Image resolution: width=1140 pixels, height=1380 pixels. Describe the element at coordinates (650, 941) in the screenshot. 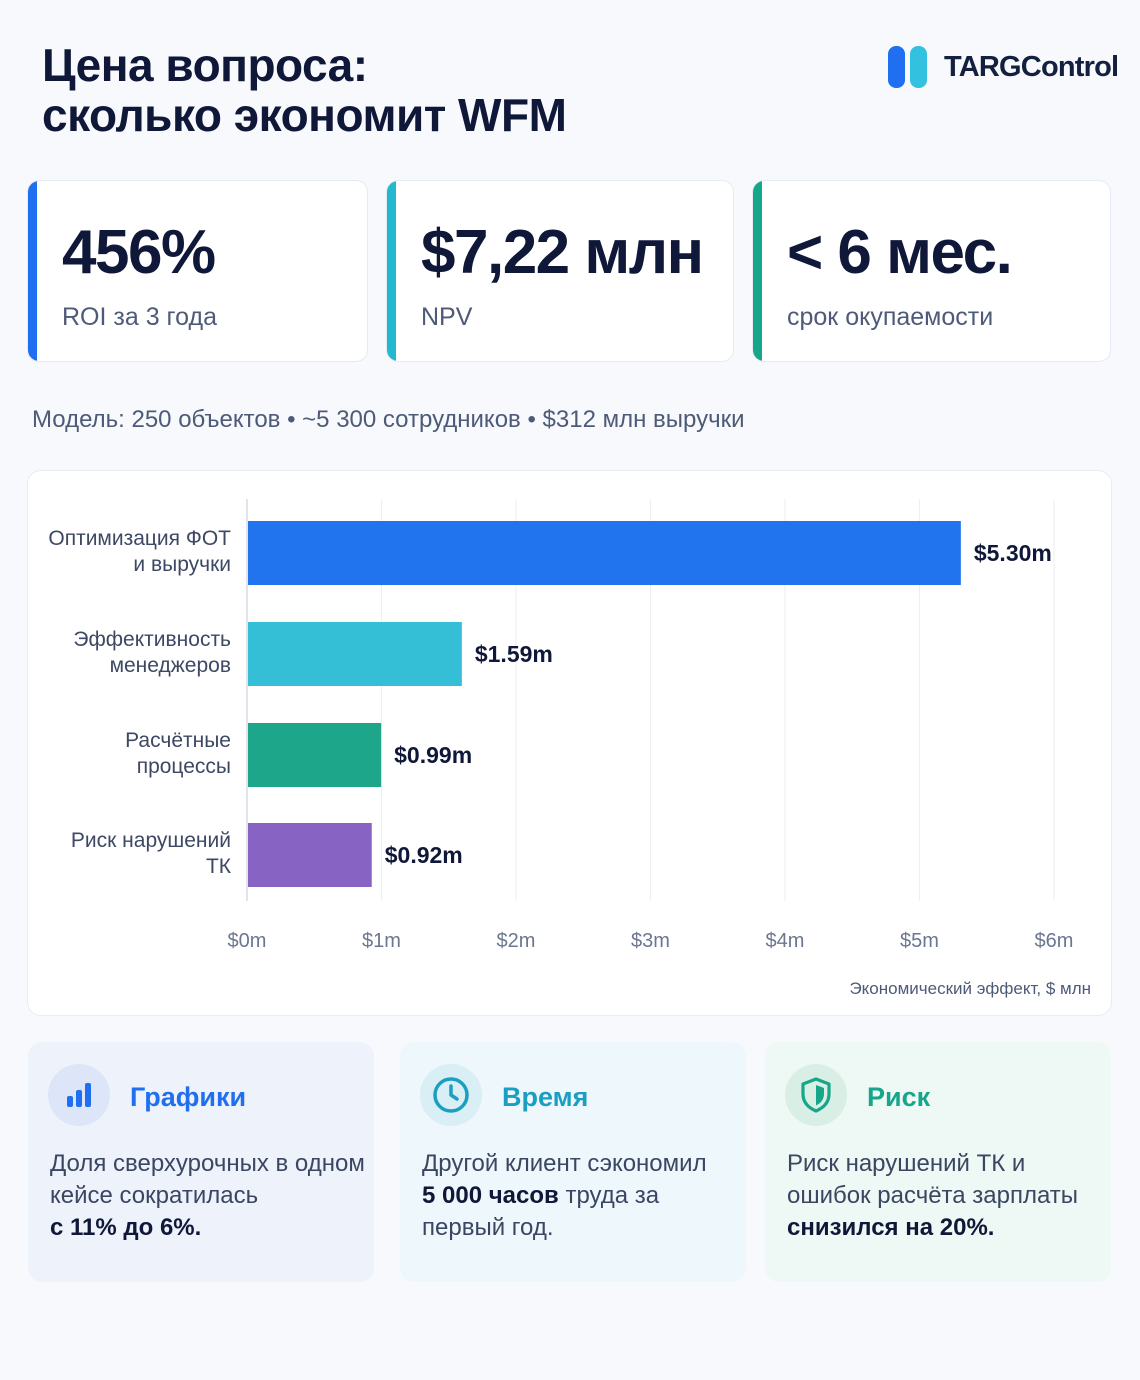

I see `x-tick-label: $3m` at that location.